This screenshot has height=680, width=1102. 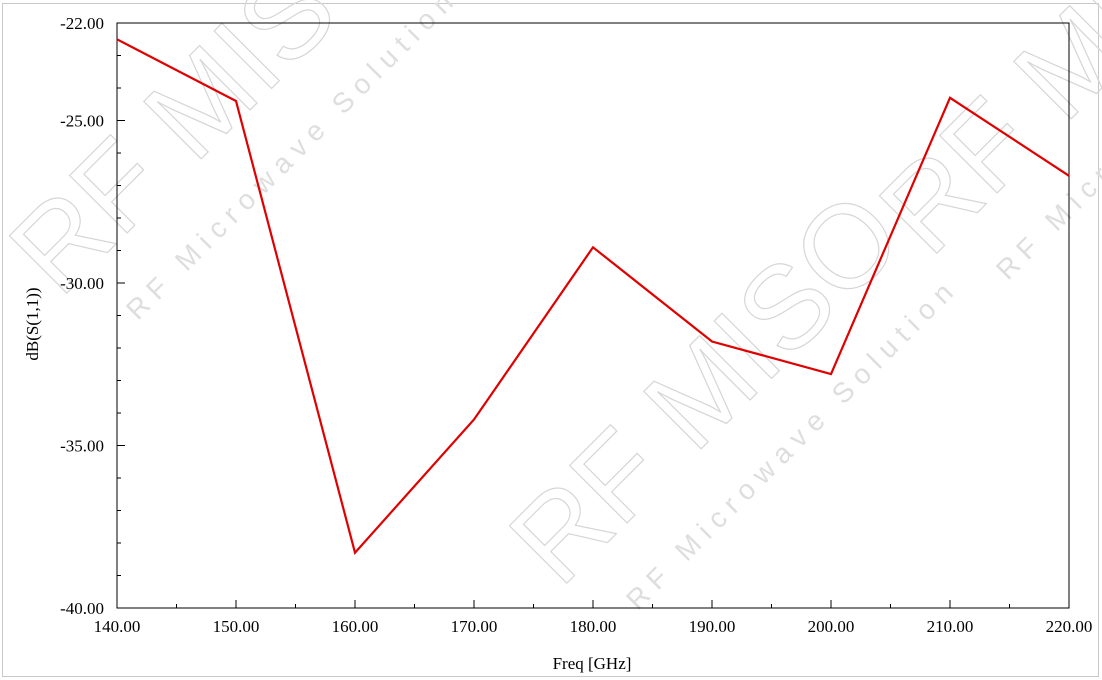 I want to click on x-tick-label: 140.00, so click(x=117, y=626).